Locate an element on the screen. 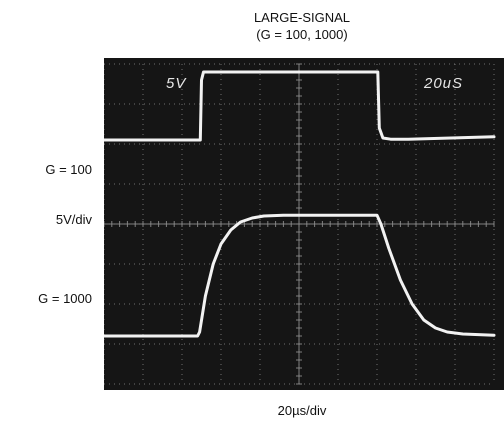  time-per-div-readout: 20uS is located at coordinates (443, 83).